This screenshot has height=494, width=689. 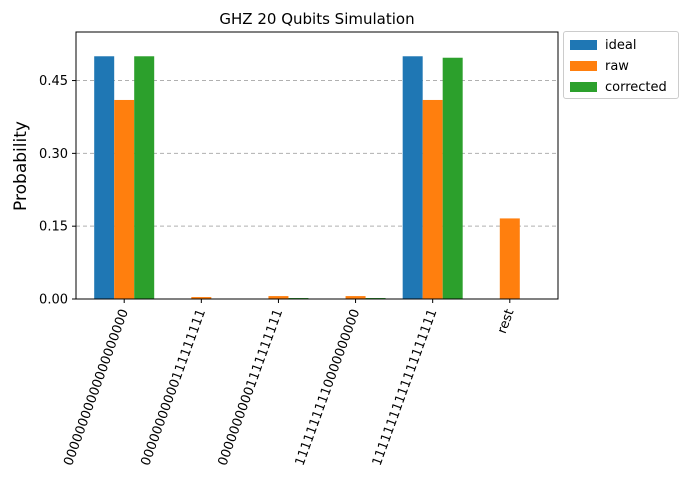 What do you see at coordinates (636, 87) in the screenshot?
I see `legend-label-corrected: corrected` at bounding box center [636, 87].